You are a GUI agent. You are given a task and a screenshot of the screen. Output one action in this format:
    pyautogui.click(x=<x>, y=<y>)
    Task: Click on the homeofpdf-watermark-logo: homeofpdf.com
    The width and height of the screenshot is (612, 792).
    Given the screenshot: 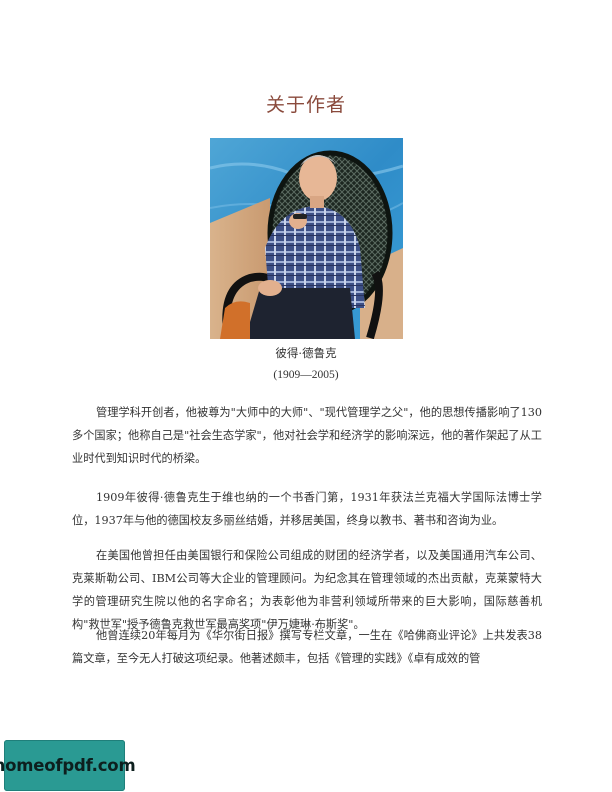 What is the action you would take?
    pyautogui.click(x=68, y=765)
    